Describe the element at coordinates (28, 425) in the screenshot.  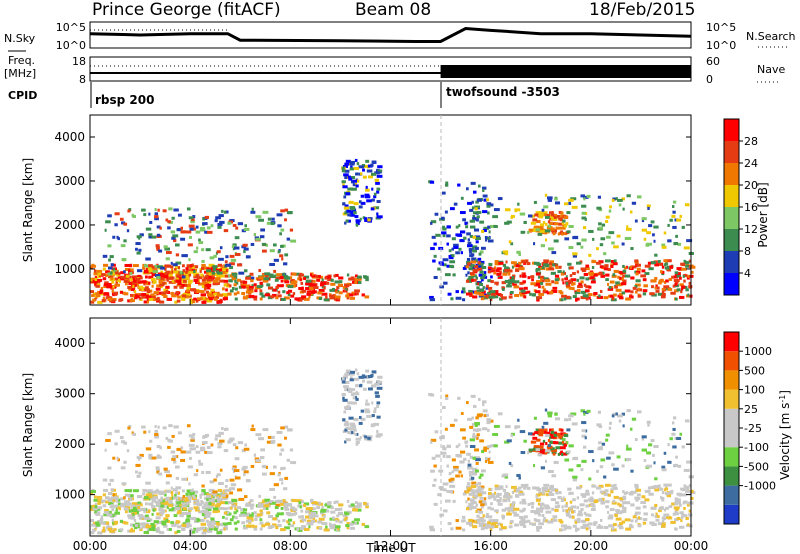
I see `velocity-ylabel: Slant Range [km]` at that location.